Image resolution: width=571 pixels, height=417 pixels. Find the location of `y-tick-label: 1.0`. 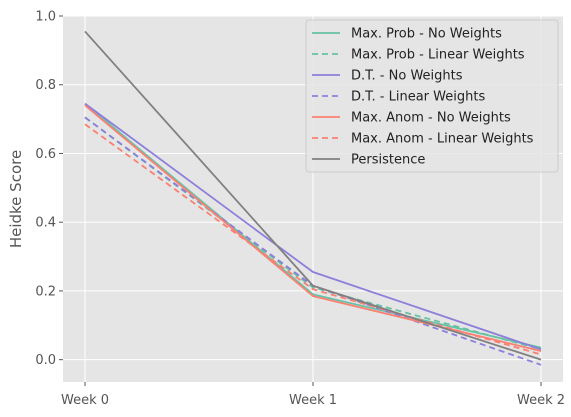

y-tick-label: 1.0 is located at coordinates (45, 17).